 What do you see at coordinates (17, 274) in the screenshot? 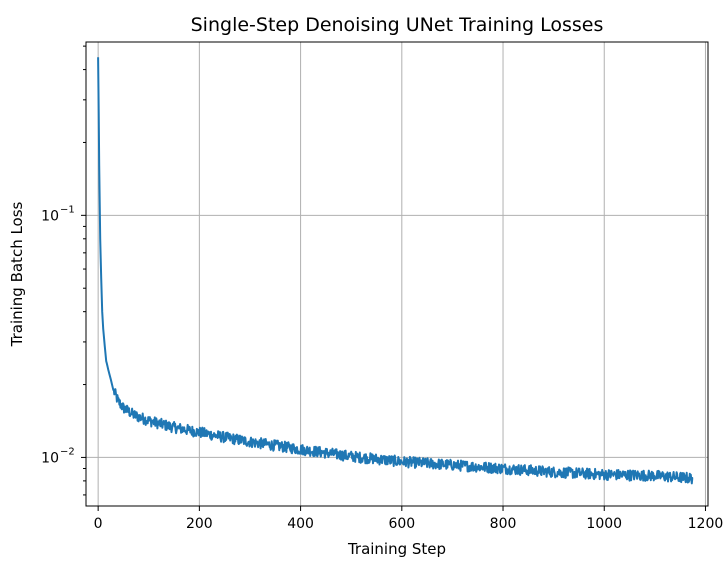
I see `y-axis-label: Training Batch Loss` at bounding box center [17, 274].